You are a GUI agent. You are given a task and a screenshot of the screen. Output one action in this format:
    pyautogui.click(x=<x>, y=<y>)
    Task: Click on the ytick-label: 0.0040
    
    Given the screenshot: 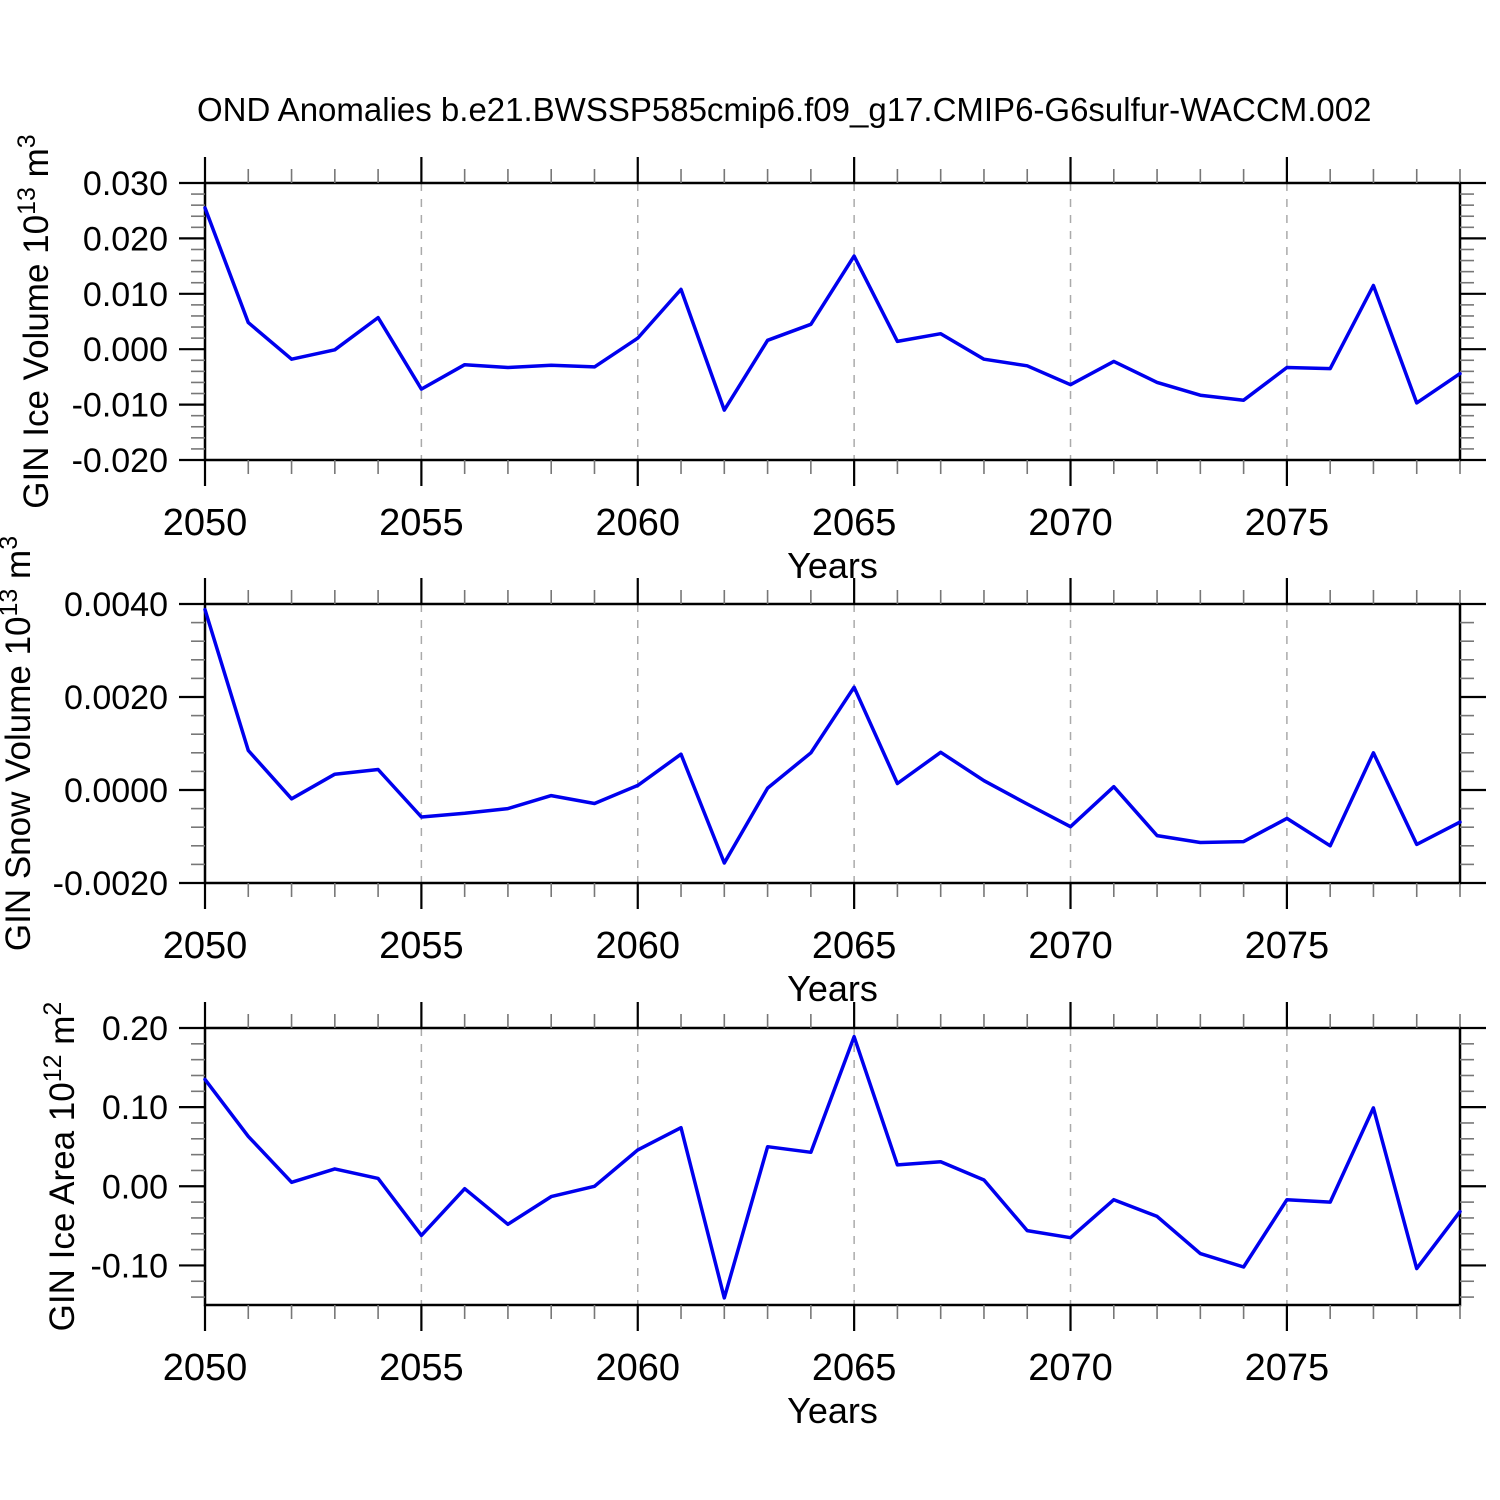 What is the action you would take?
    pyautogui.click(x=116, y=605)
    